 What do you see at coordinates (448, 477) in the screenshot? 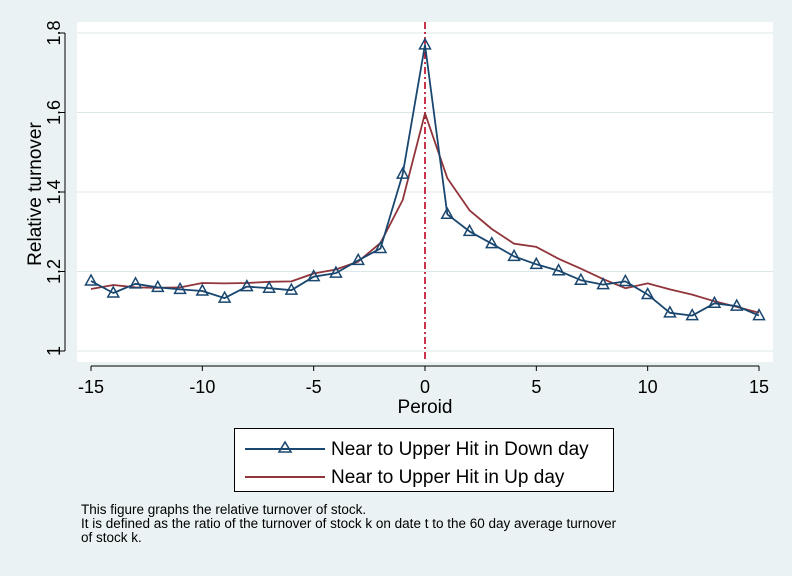
I see `legend-label-up-day: Near to Upper Hit in Up day` at bounding box center [448, 477].